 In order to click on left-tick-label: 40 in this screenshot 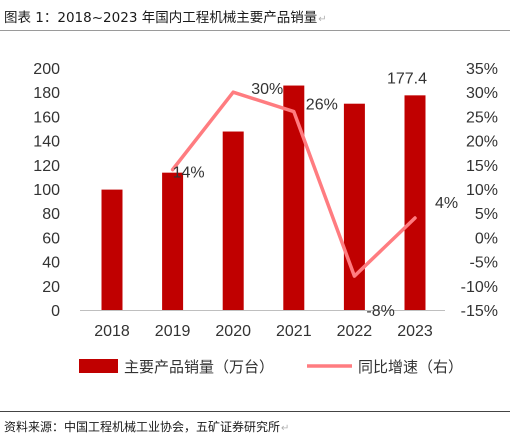, I will do `click(51, 263)`.